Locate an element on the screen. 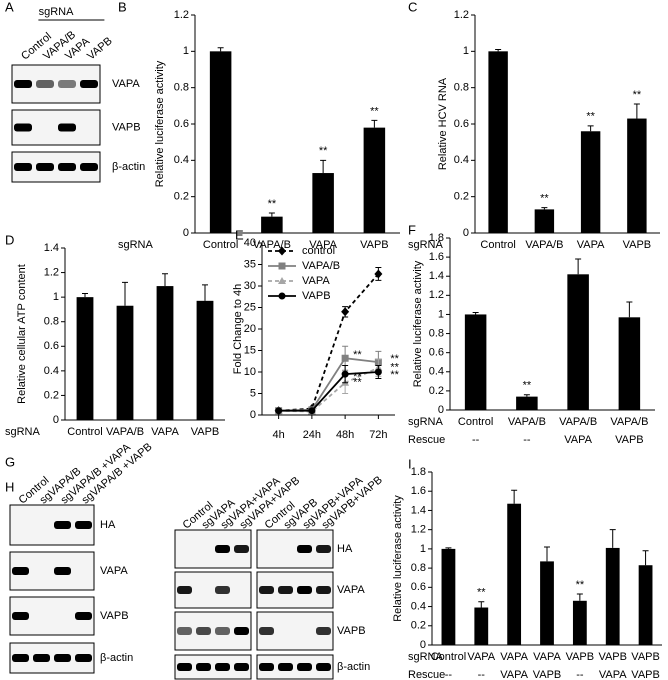 Image resolution: width=668 pixels, height=680 pixels. y-axis-label: Relative cellular ATP content is located at coordinates (22, 334).